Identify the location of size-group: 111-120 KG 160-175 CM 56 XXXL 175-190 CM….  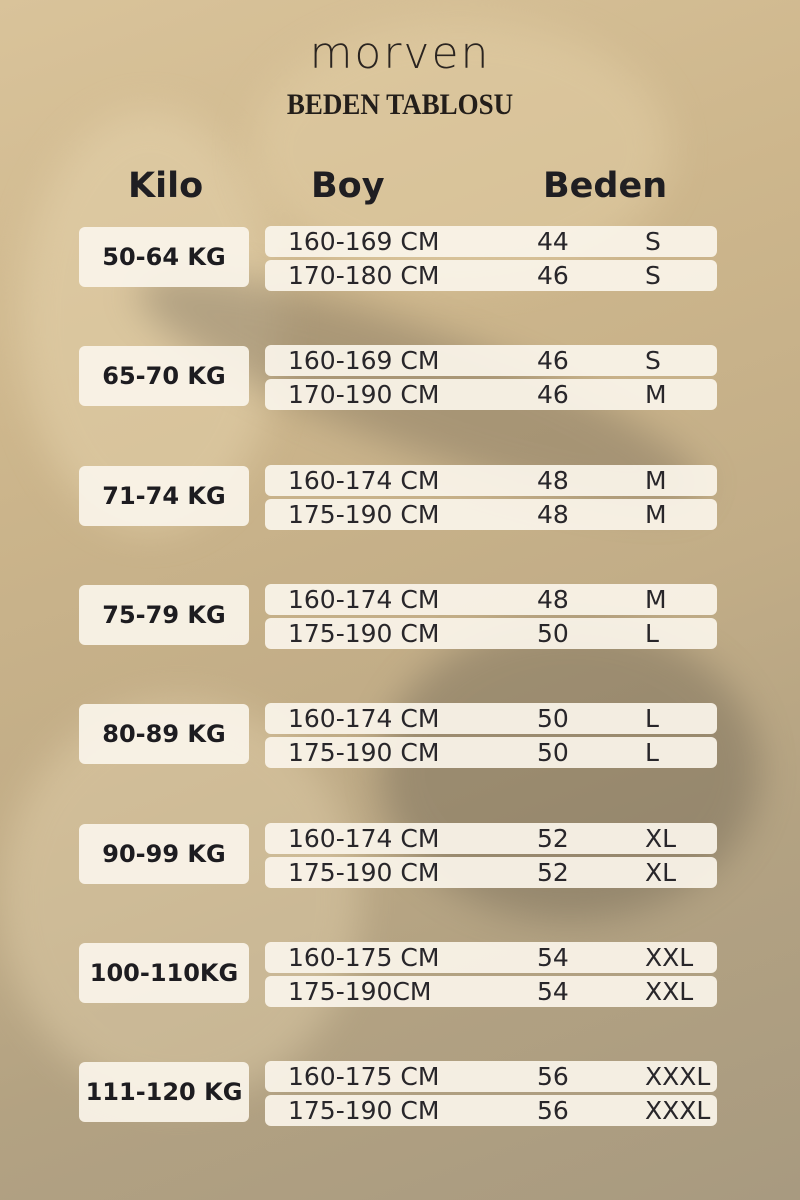
(400, 1095).